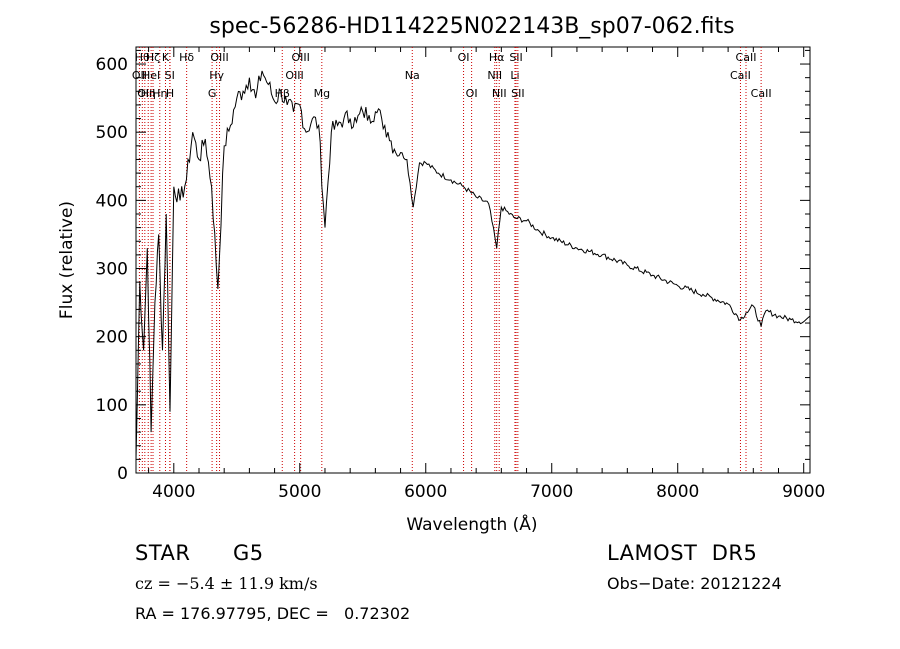 The width and height of the screenshot is (900, 649). Describe the element at coordinates (471, 524) in the screenshot. I see `x-axis-label: Wavelength (Å)` at that location.